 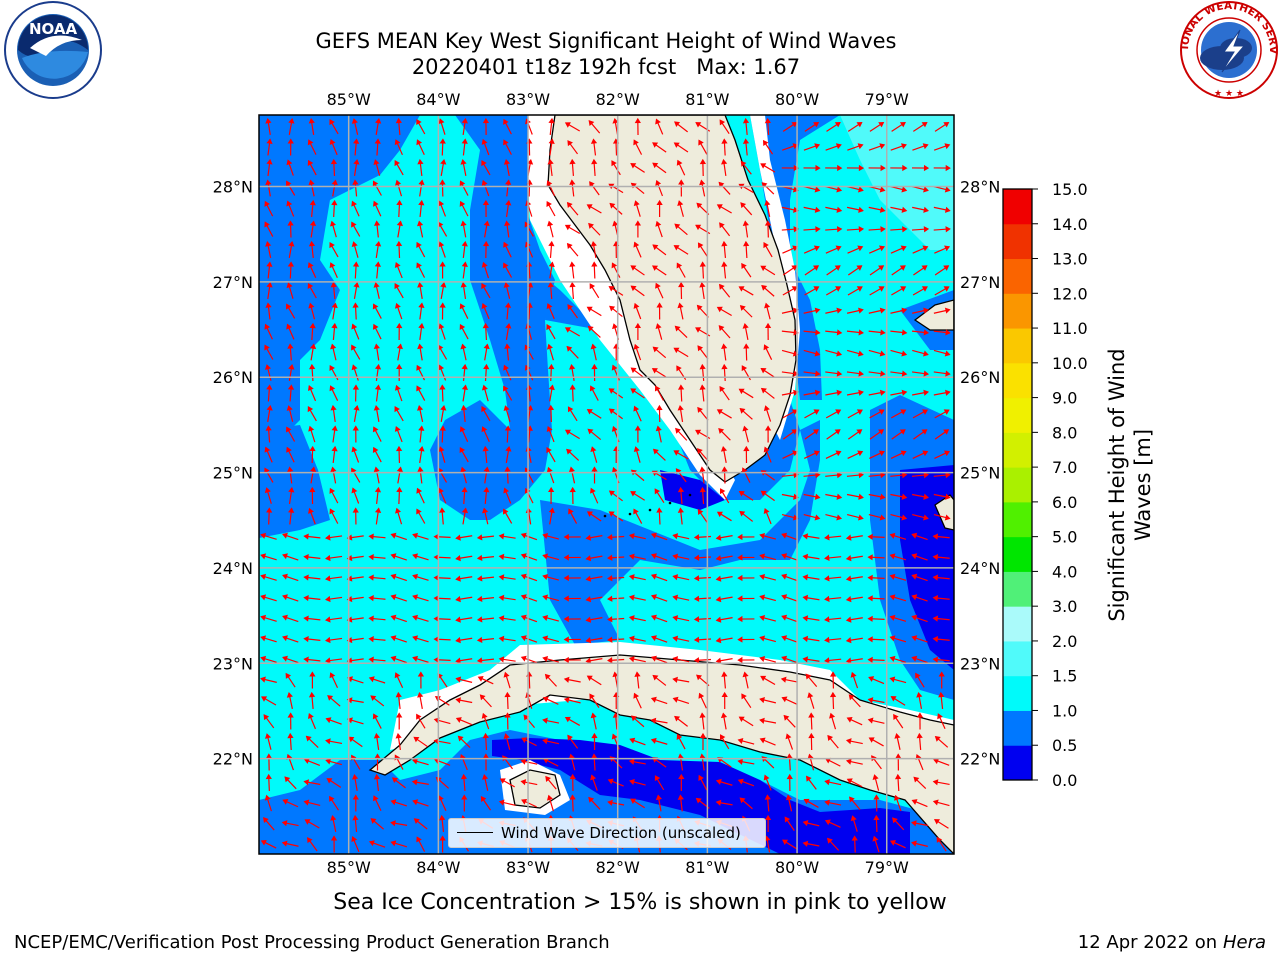 What do you see at coordinates (1070, 189) in the screenshot?
I see `colorbar-tick-label: 15.0` at bounding box center [1070, 189].